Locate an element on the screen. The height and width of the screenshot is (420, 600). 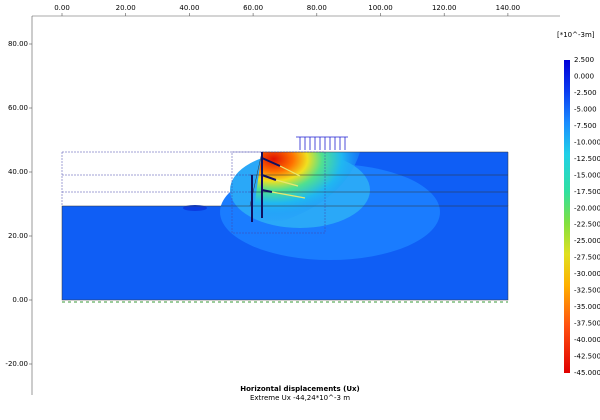
y-tick-label: 40.00 is located at coordinates (18, 172).